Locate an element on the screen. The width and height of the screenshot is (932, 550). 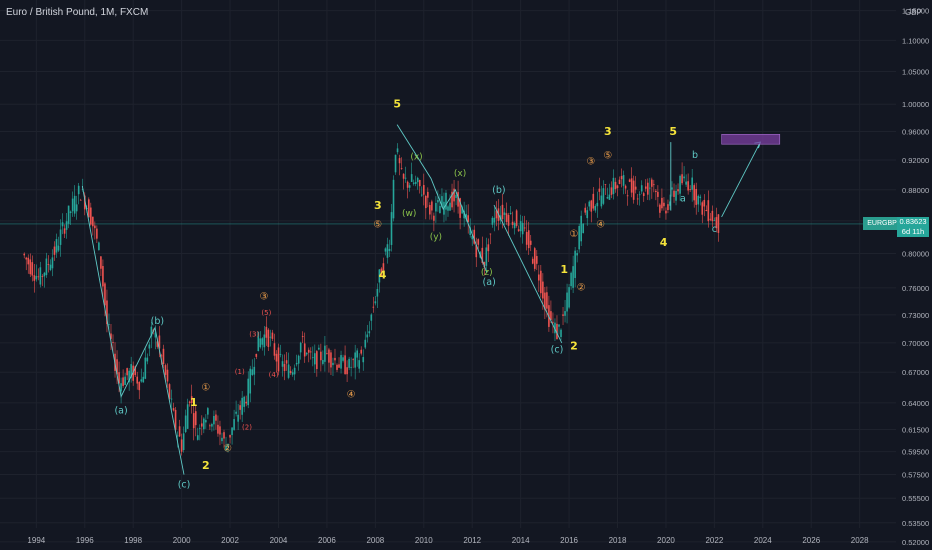
wave-label: (2) is located at coordinates (247, 428).